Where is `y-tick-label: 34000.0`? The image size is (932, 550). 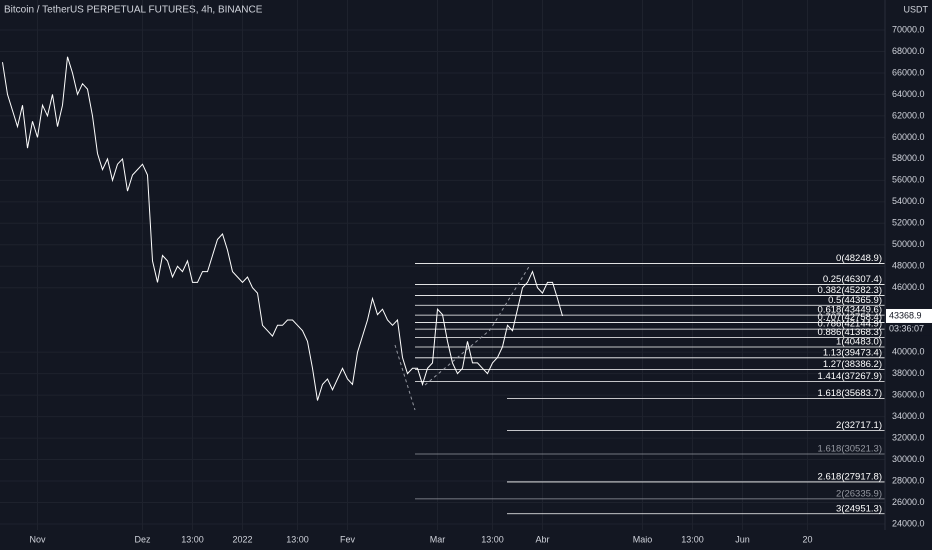 y-tick-label: 34000.0 is located at coordinates (908, 416).